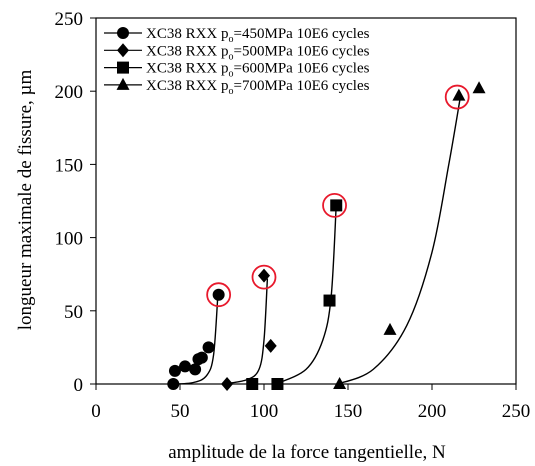 The width and height of the screenshot is (535, 466). What do you see at coordinates (69, 92) in the screenshot?
I see `y-tick-label: 200` at bounding box center [69, 92].